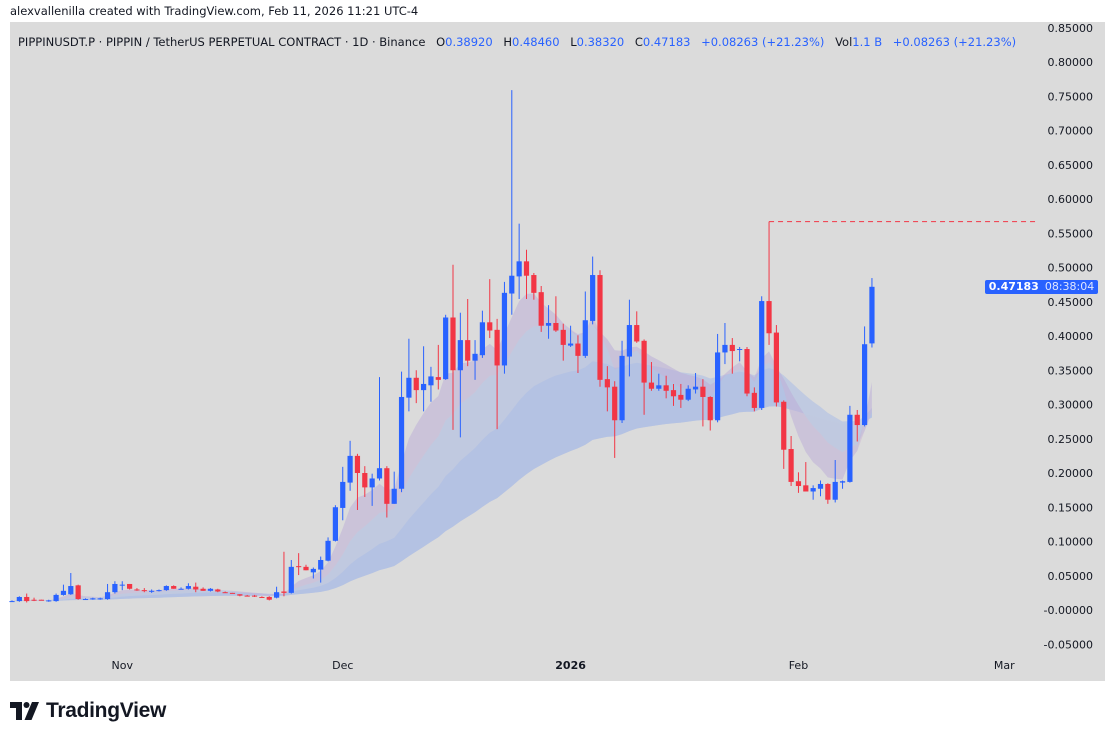 This screenshot has width=1115, height=741. What do you see at coordinates (1071, 62) in the screenshot?
I see `price-tick-label: 0.80000` at bounding box center [1071, 62].